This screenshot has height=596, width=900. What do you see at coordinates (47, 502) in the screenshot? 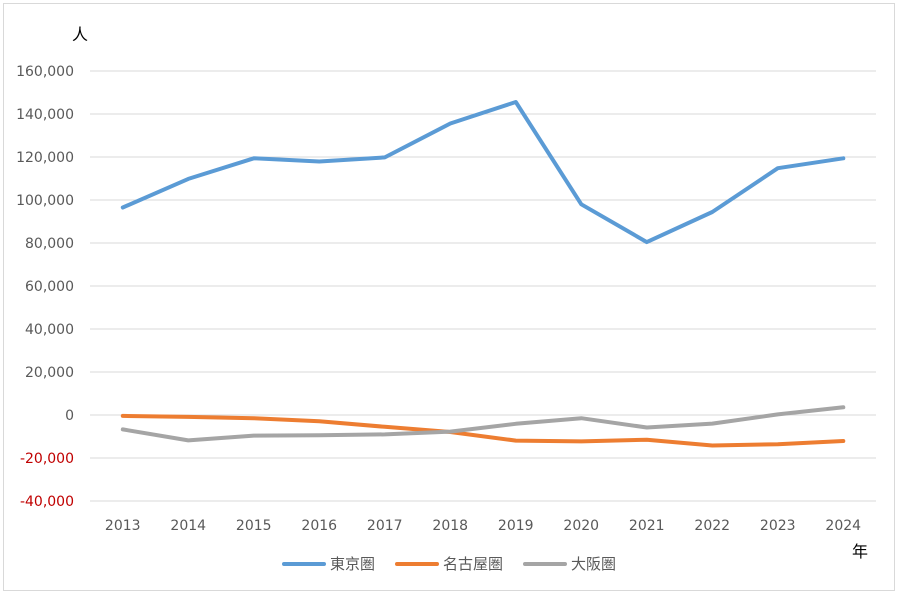
I see `y-tick-label: -40,000` at bounding box center [47, 502].